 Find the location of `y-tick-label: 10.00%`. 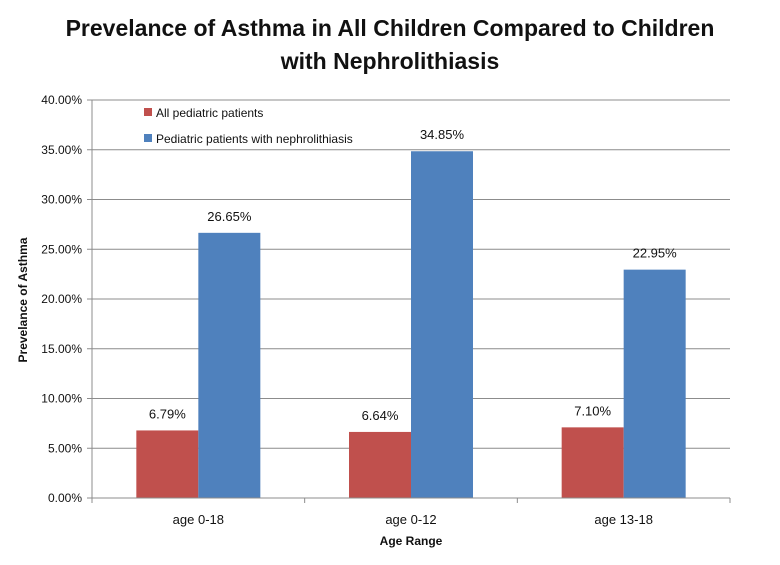

y-tick-label: 10.00% is located at coordinates (61, 399).